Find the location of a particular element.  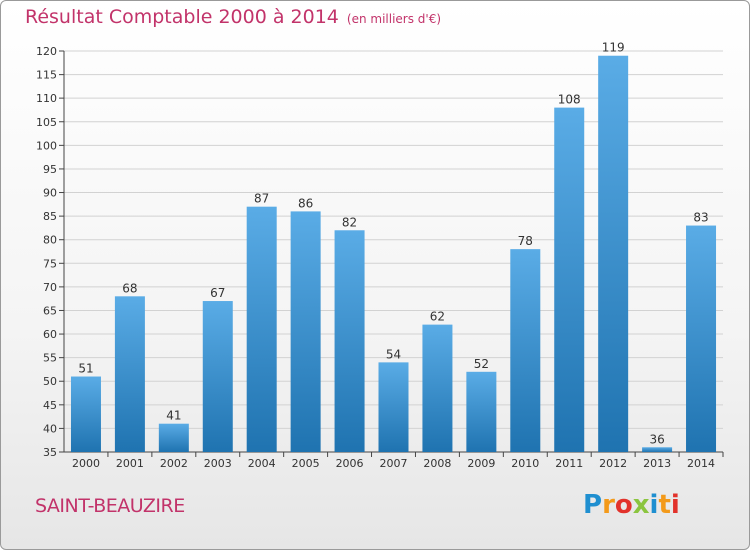

y-tick-label: 105 is located at coordinates (46, 122).